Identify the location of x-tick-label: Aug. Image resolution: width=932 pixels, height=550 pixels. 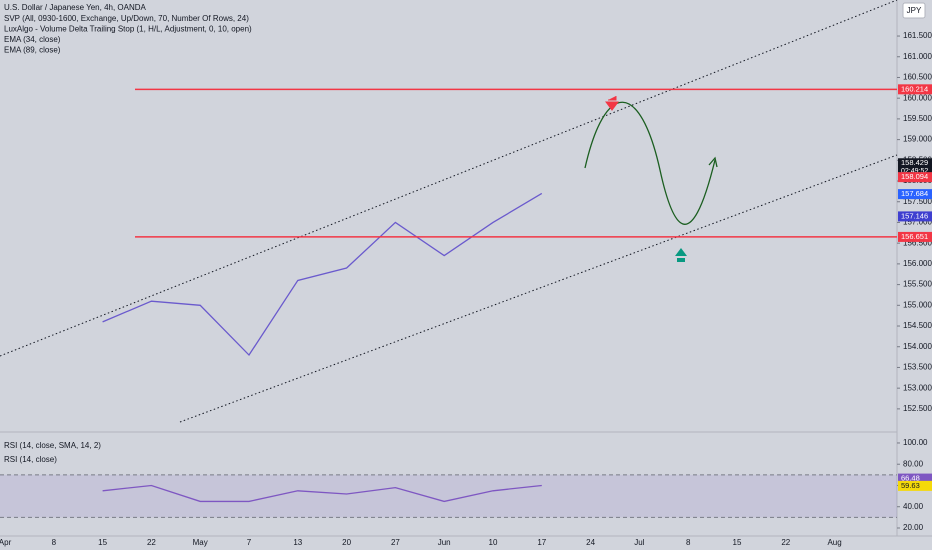
(834, 542).